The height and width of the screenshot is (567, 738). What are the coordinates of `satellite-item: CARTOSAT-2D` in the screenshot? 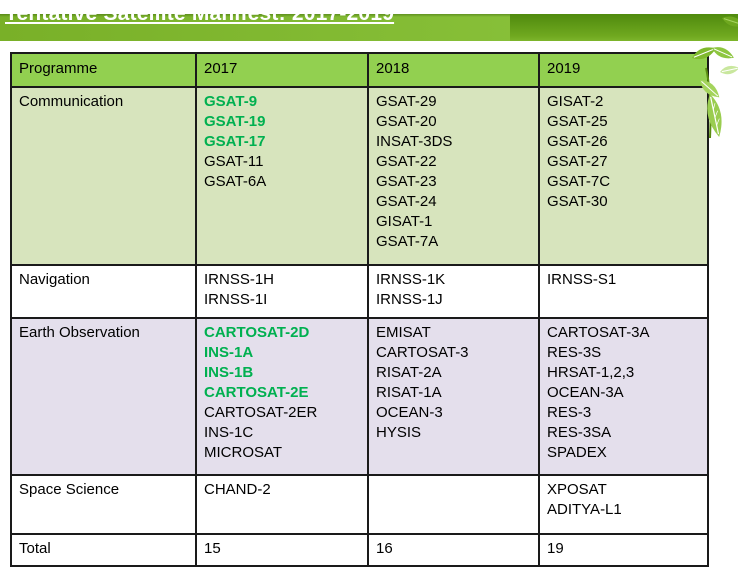 It's located at (257, 332).